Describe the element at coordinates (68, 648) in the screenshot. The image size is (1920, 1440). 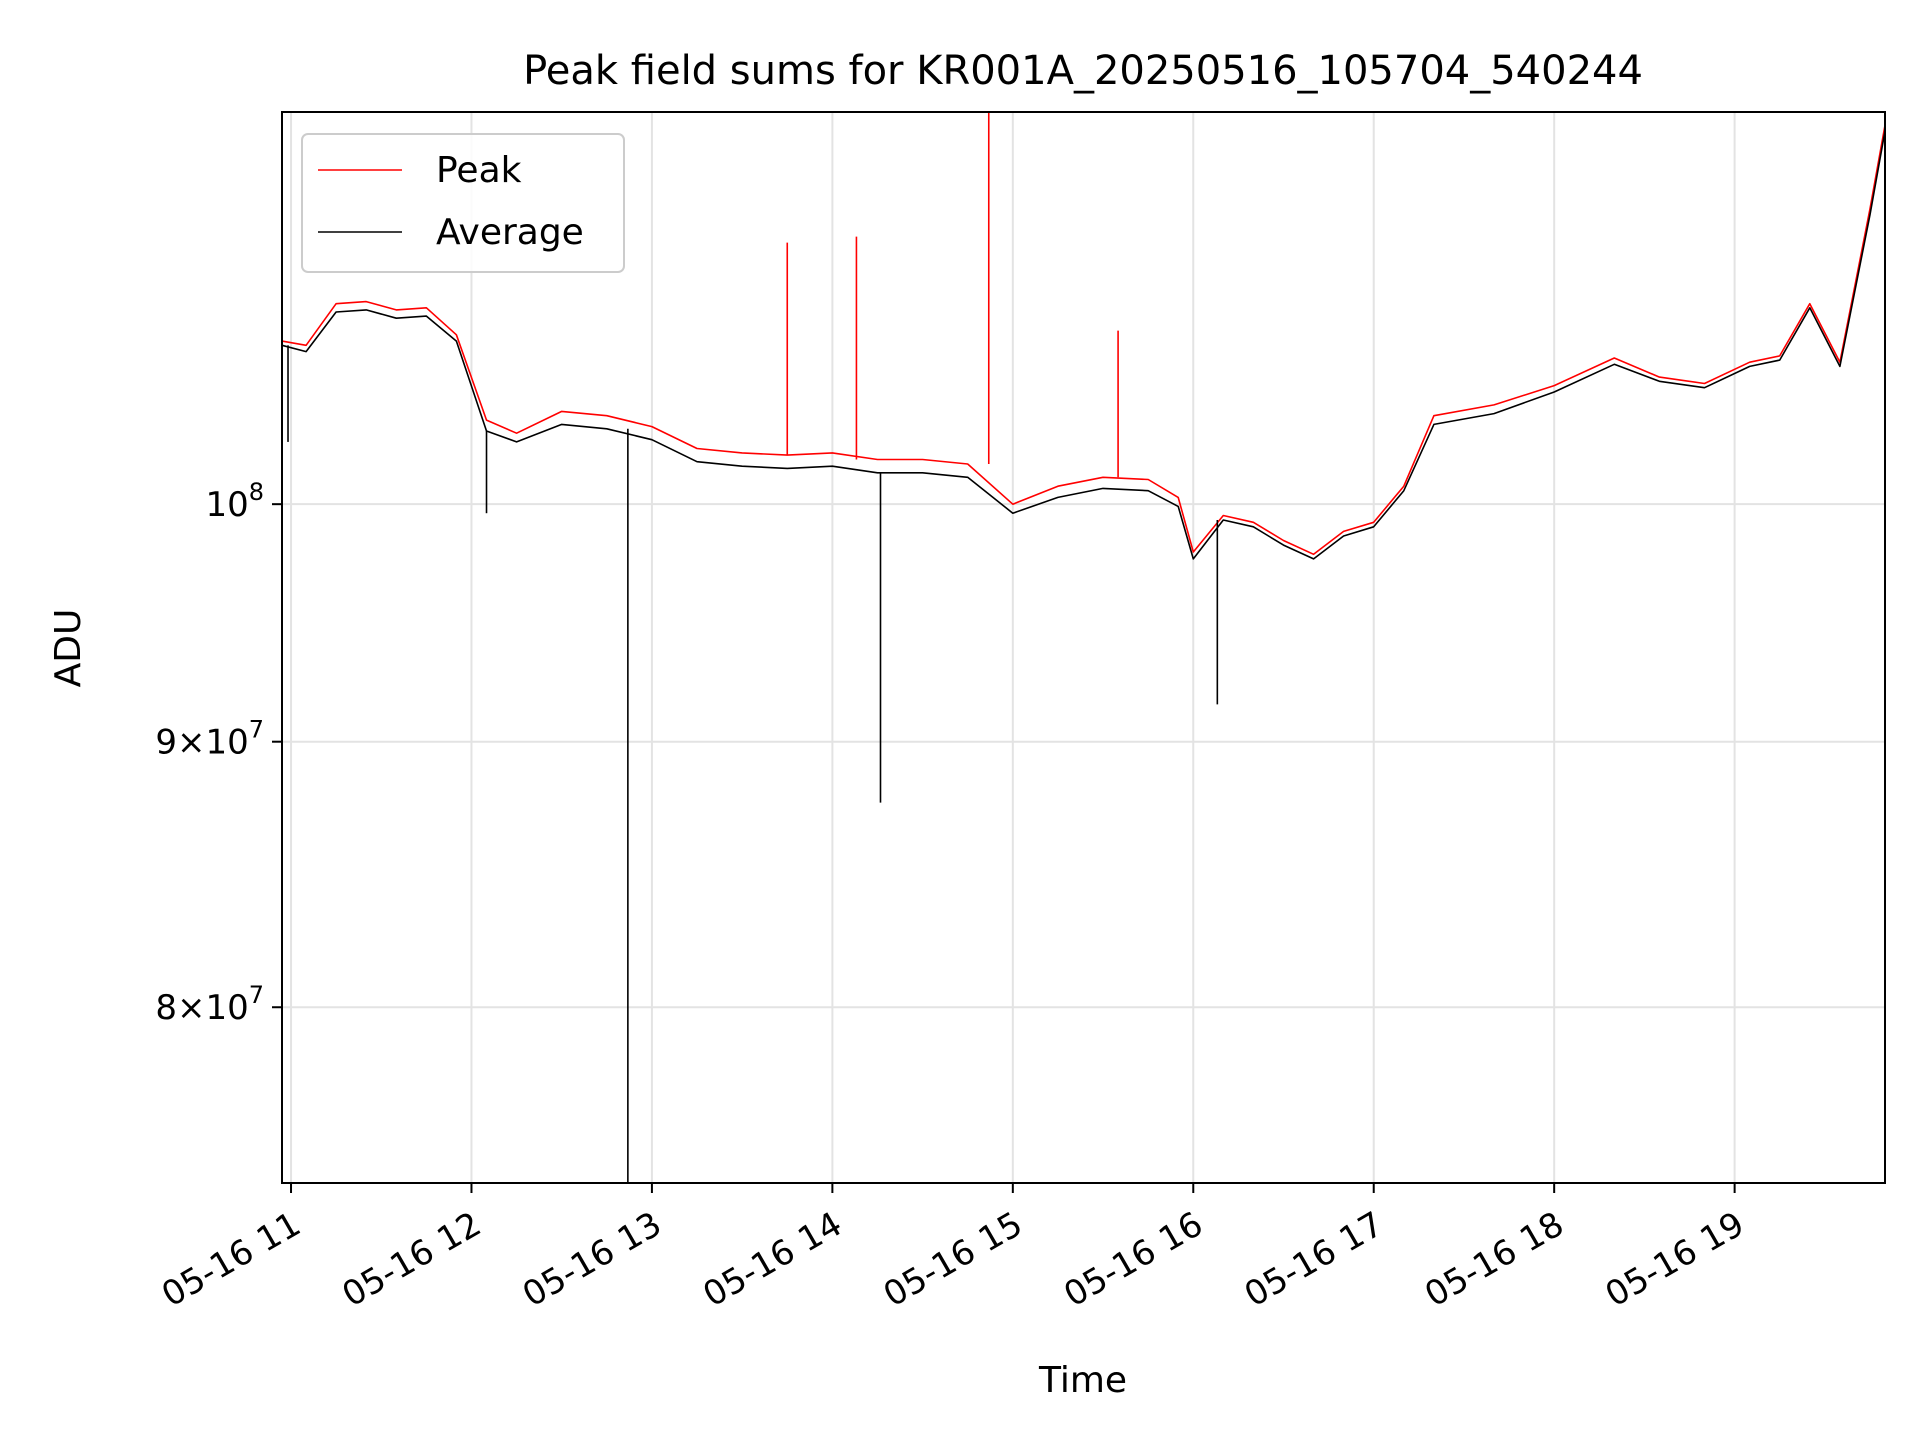
I see `y-axis-label: ADU` at that location.